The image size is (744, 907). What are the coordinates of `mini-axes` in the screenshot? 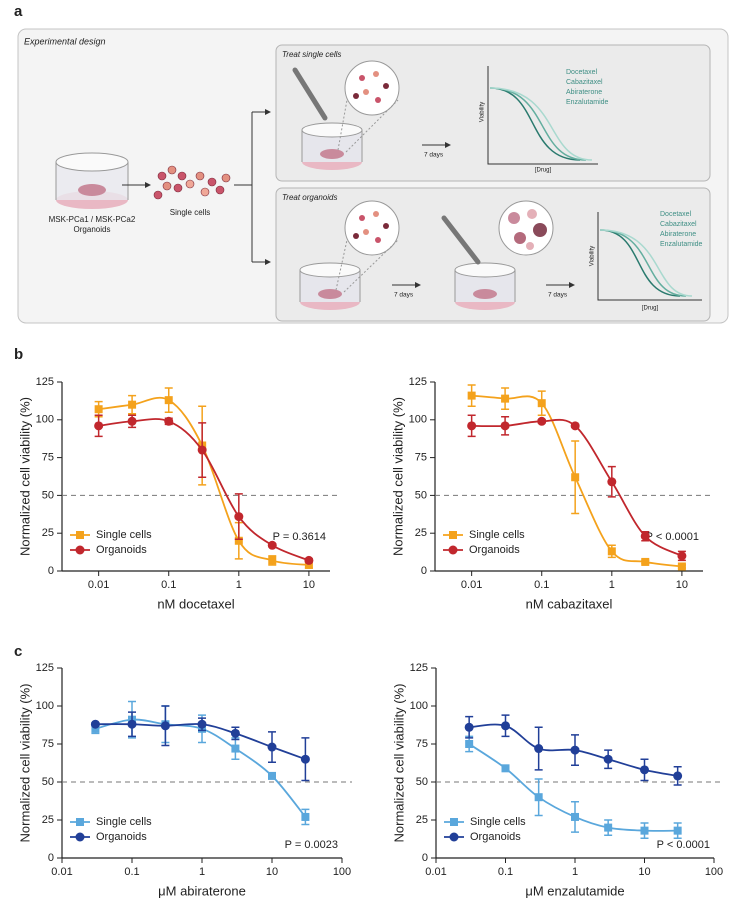 It's located at (649, 256).